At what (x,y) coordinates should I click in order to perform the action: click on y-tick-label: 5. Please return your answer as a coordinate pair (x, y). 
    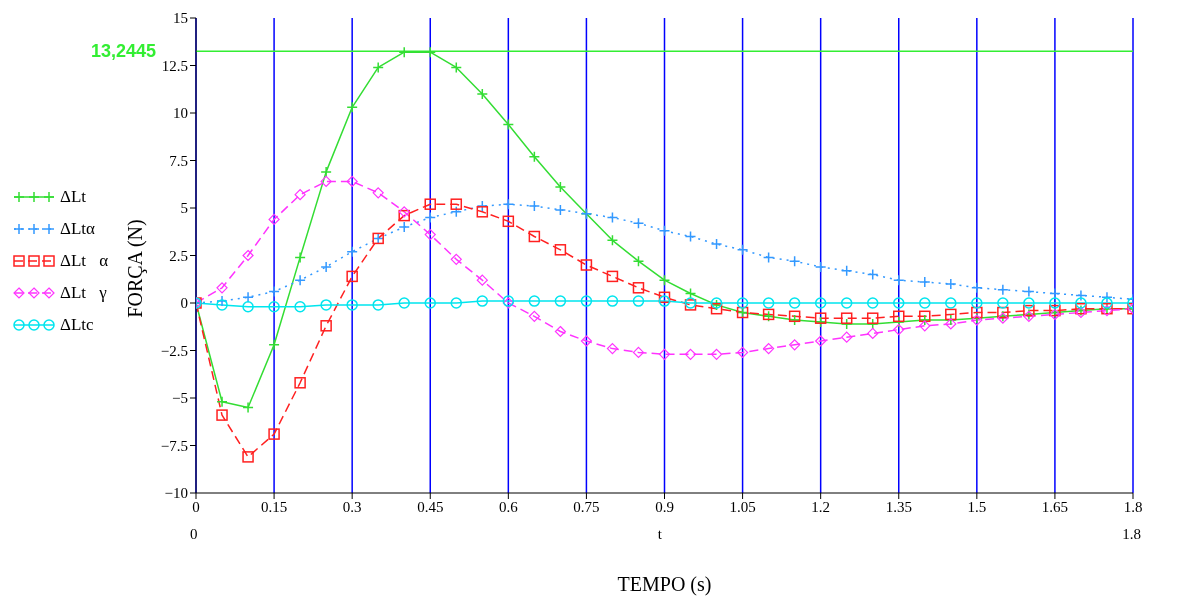
    Looking at the image, I should click on (184, 208).